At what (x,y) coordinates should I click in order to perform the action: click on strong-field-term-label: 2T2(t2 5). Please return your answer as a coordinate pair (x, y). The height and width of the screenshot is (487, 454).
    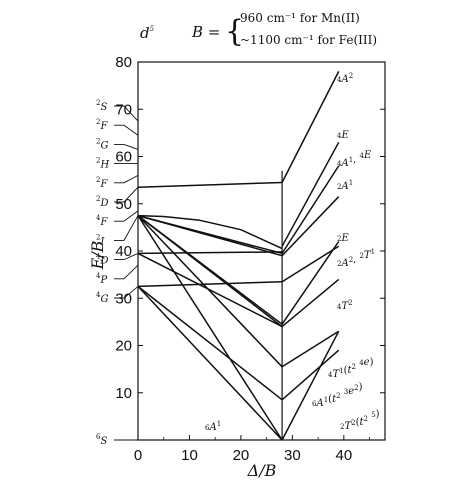
    Looking at the image, I should click on (360, 420).